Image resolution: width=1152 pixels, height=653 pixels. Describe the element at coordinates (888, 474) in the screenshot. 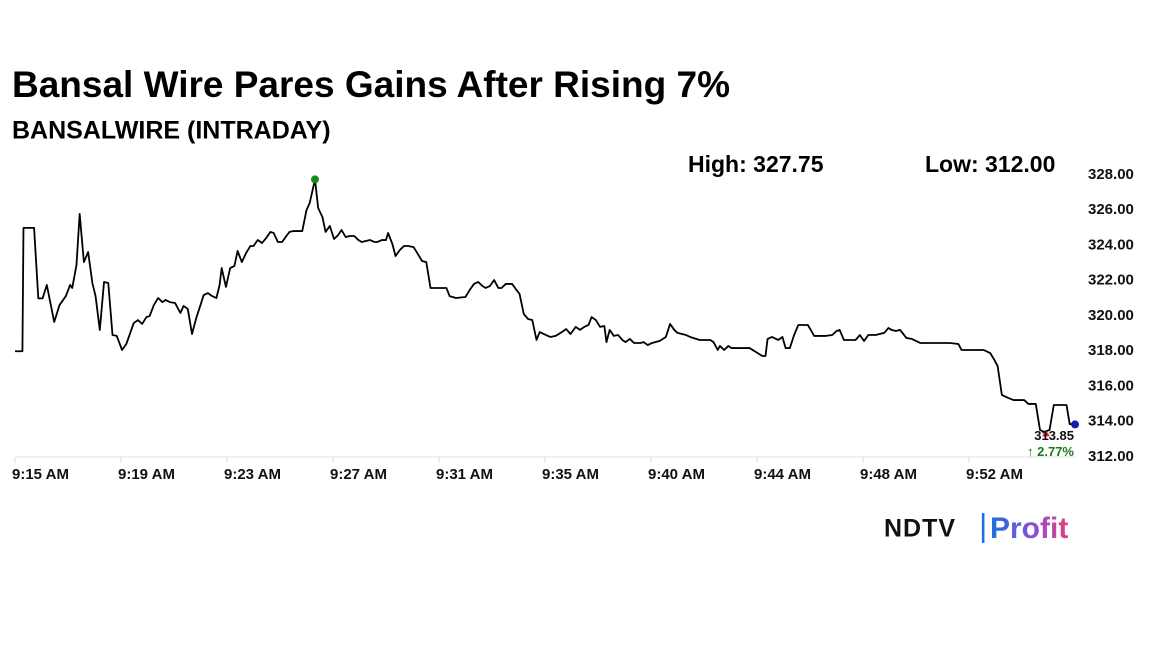

I see `x-tick-label: 9:48 AM` at that location.